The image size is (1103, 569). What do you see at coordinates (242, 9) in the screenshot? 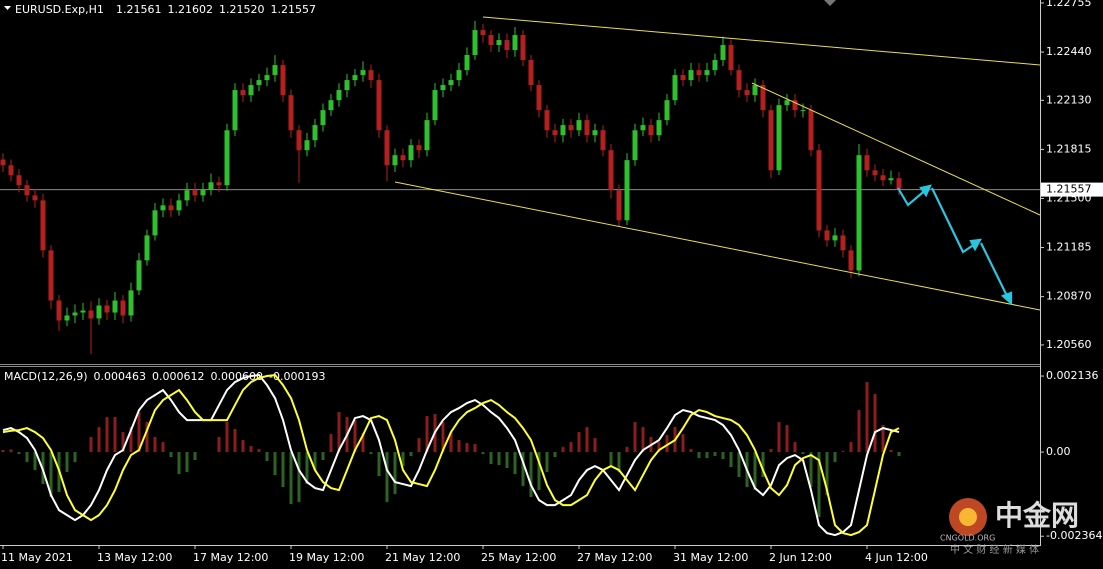
I see `header-value: 1.21520` at bounding box center [242, 9].